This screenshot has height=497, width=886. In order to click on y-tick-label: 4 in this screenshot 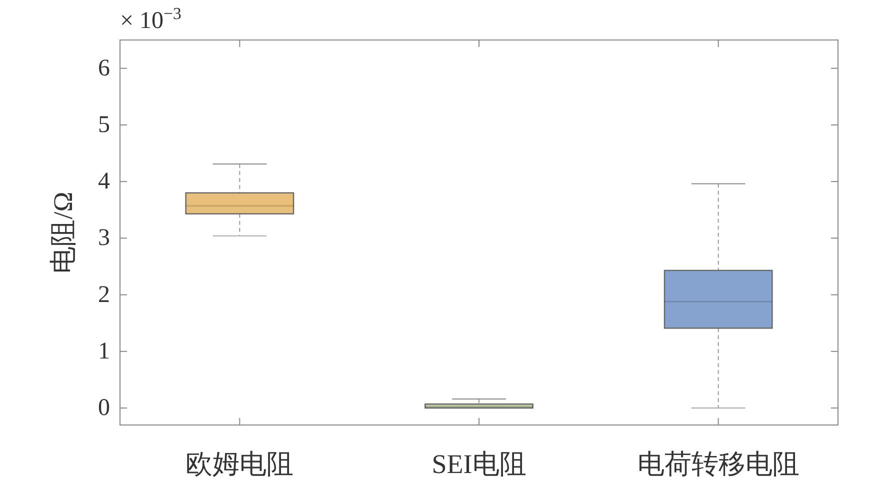, I will do `click(104, 181)`.